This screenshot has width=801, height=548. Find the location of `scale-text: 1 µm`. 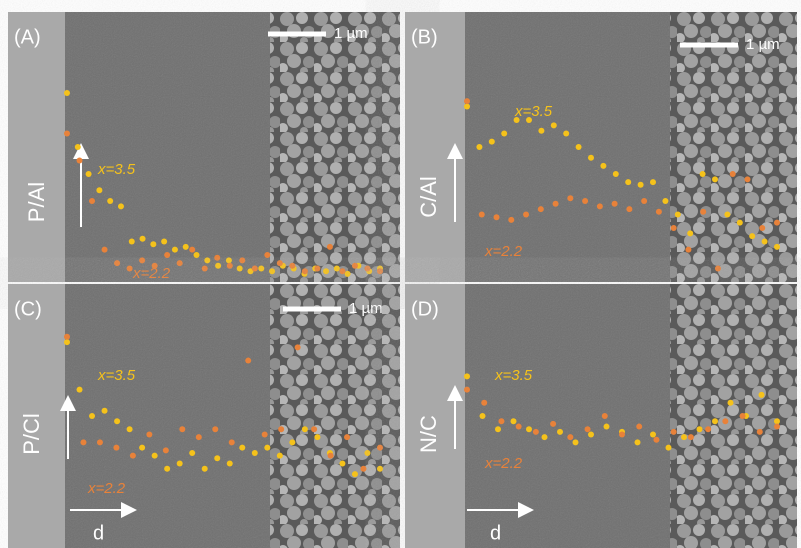

scale-text: 1 µm is located at coordinates (366, 308).